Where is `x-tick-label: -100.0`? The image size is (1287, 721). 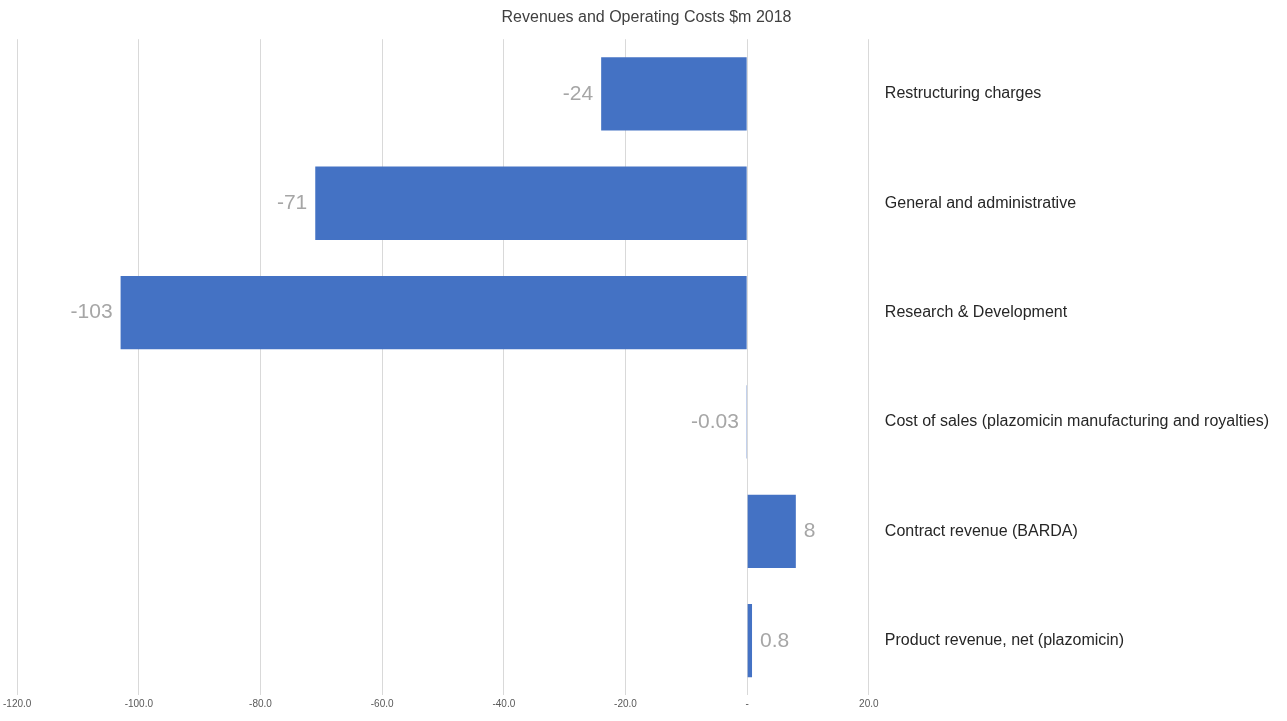
x-tick-label: -100.0 is located at coordinates (139, 704).